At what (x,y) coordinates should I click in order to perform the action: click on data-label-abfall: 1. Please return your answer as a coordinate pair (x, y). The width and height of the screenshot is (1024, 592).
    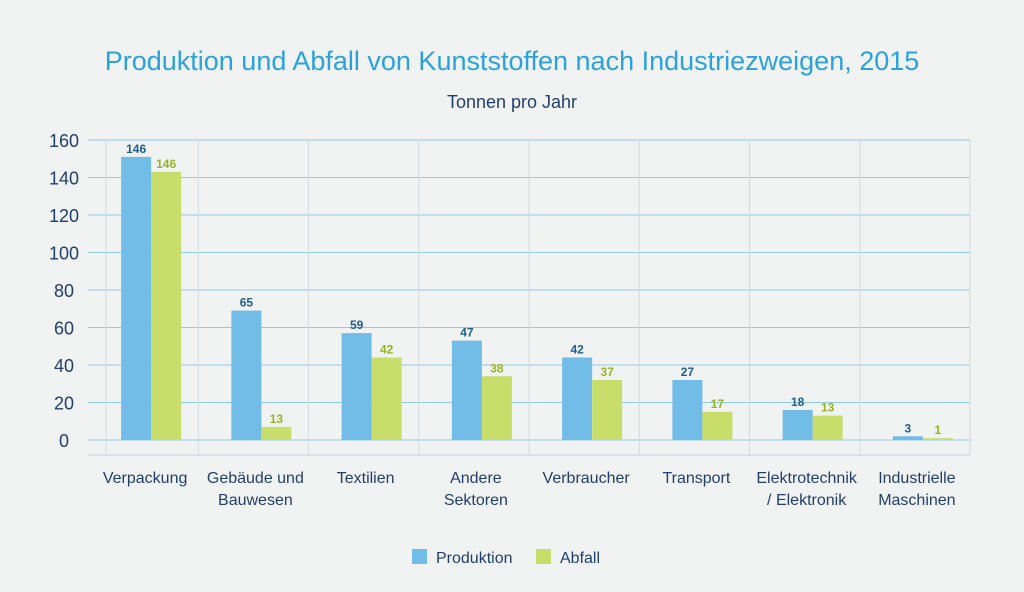
    Looking at the image, I should click on (938, 430).